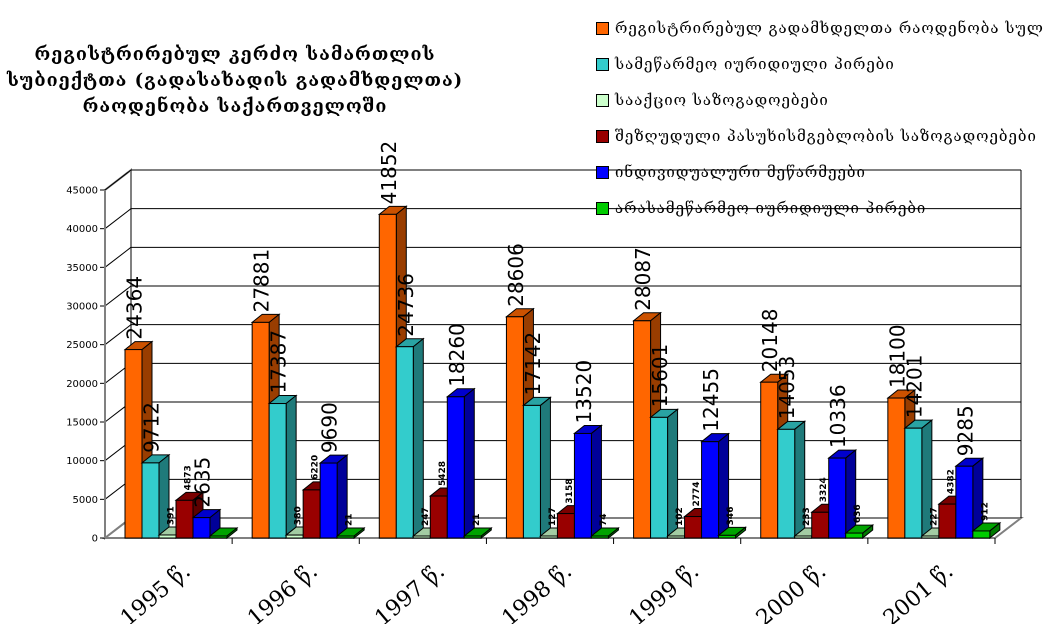 This screenshot has height=624, width=1060. I want to click on data-label: 636, so click(858, 513).